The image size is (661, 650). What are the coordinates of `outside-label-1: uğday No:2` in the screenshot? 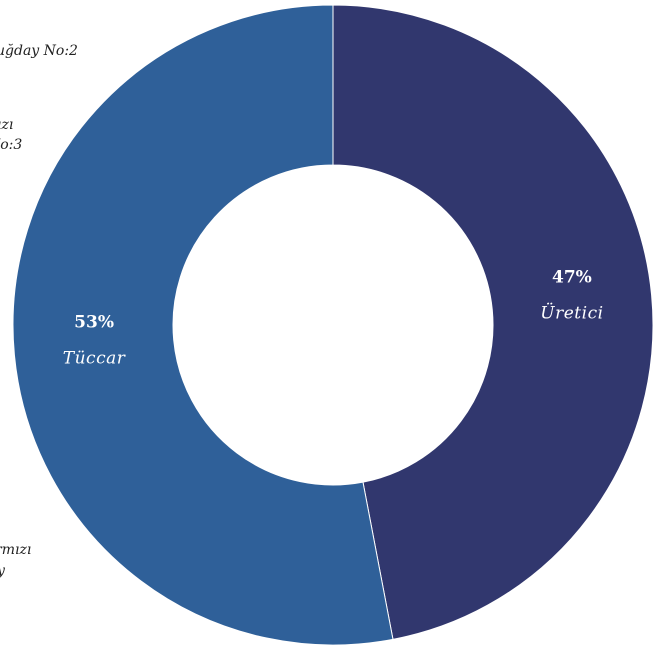 It's located at (39, 51).